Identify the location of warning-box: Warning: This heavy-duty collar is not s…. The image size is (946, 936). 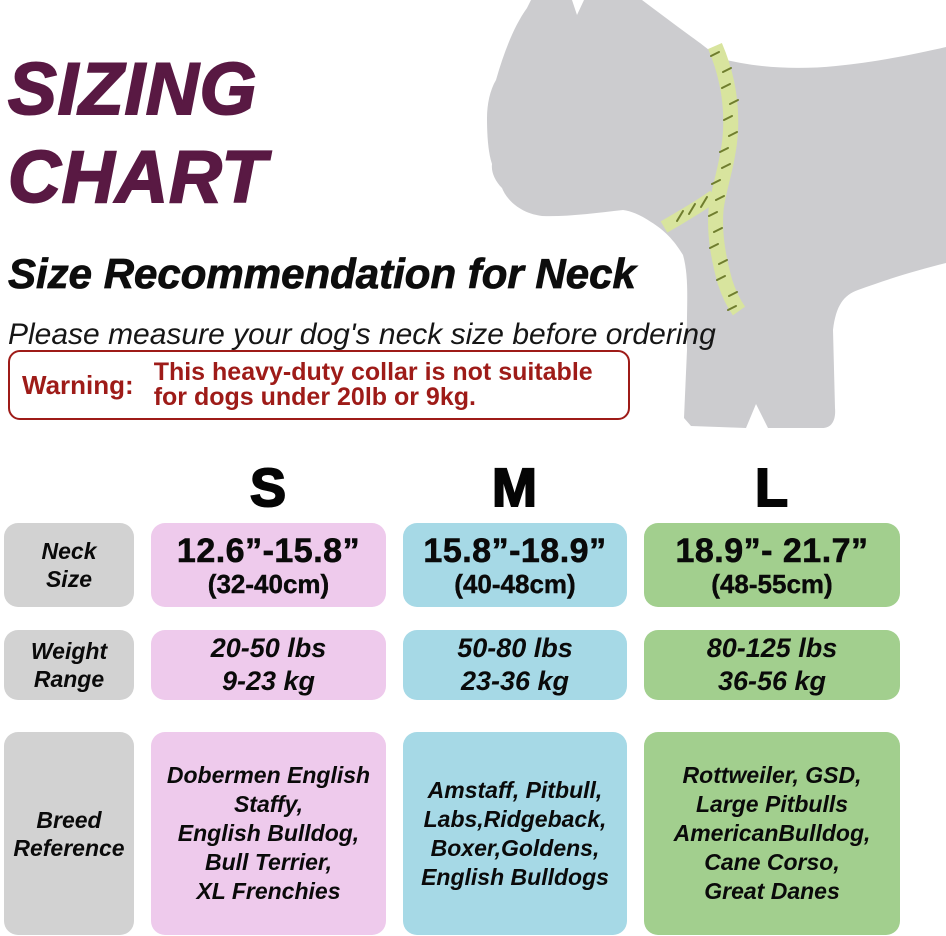
(319, 385).